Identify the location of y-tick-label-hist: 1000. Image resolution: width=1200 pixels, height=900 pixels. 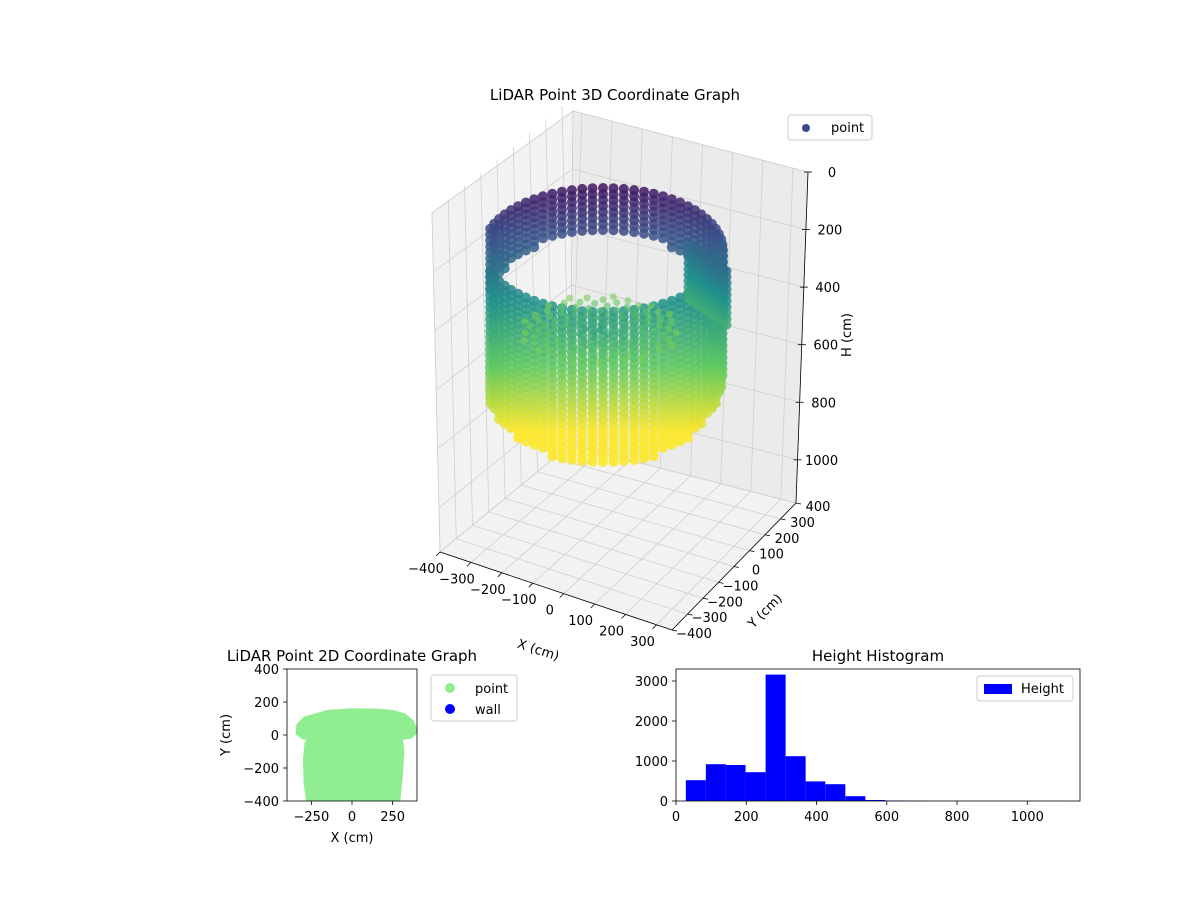
(651, 762).